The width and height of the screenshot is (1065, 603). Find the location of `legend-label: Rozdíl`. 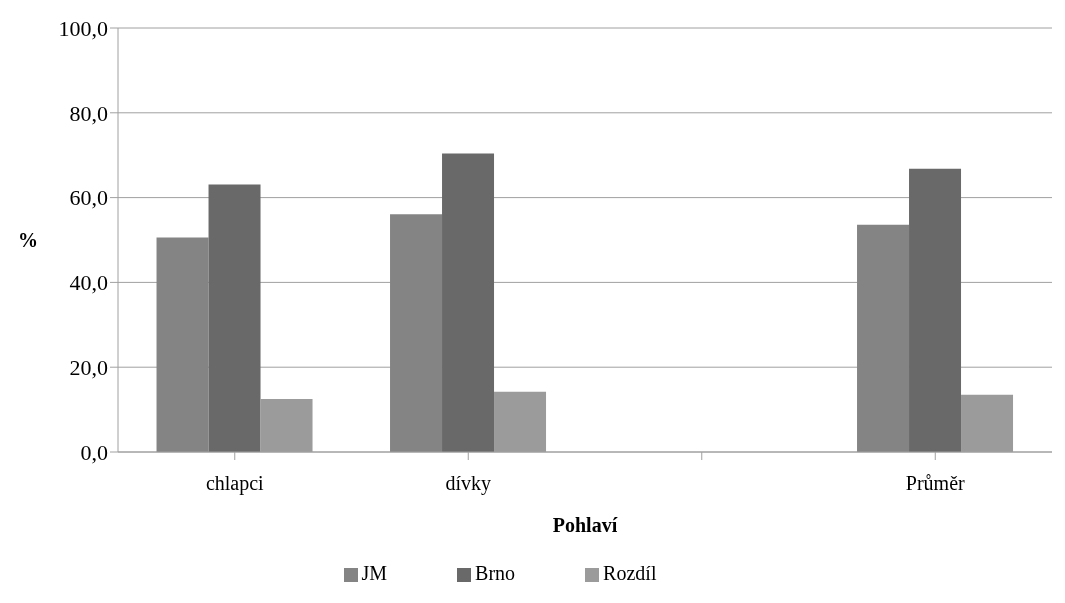

legend-label: Rozdíl is located at coordinates (630, 573).